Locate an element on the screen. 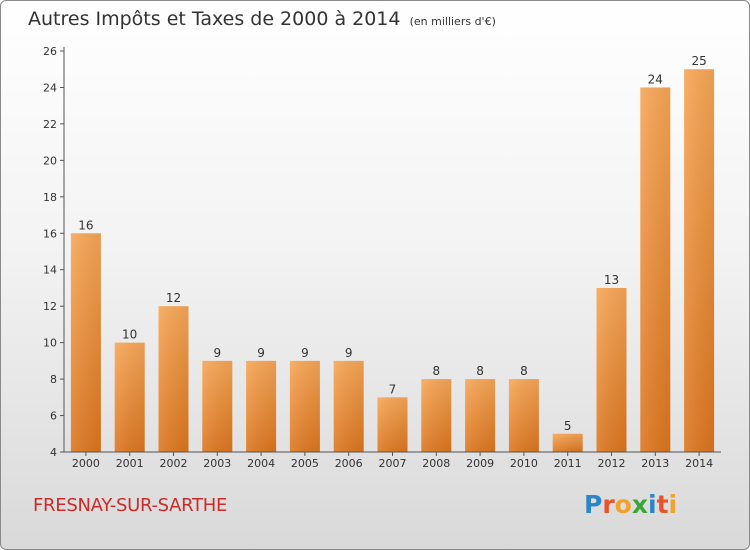 The image size is (750, 550). value-label-2008: 8 is located at coordinates (436, 371).